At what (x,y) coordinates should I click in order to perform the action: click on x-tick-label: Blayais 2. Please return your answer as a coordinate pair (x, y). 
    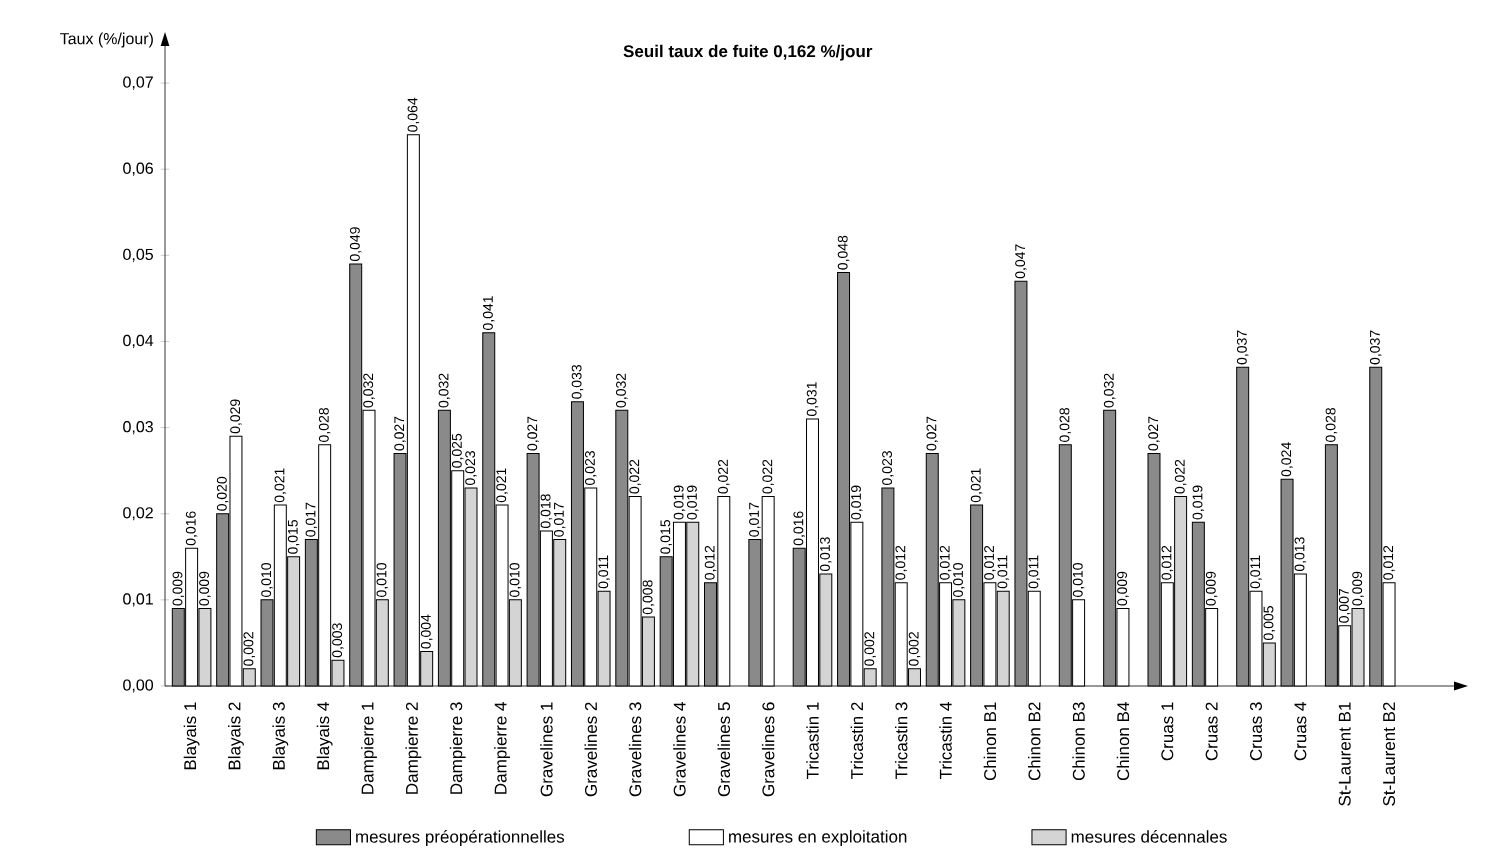
    Looking at the image, I should click on (236, 736).